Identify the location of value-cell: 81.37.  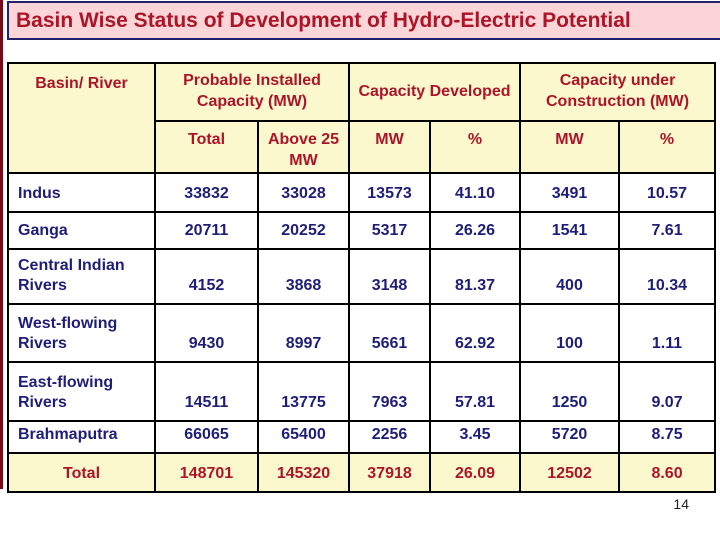
(475, 276).